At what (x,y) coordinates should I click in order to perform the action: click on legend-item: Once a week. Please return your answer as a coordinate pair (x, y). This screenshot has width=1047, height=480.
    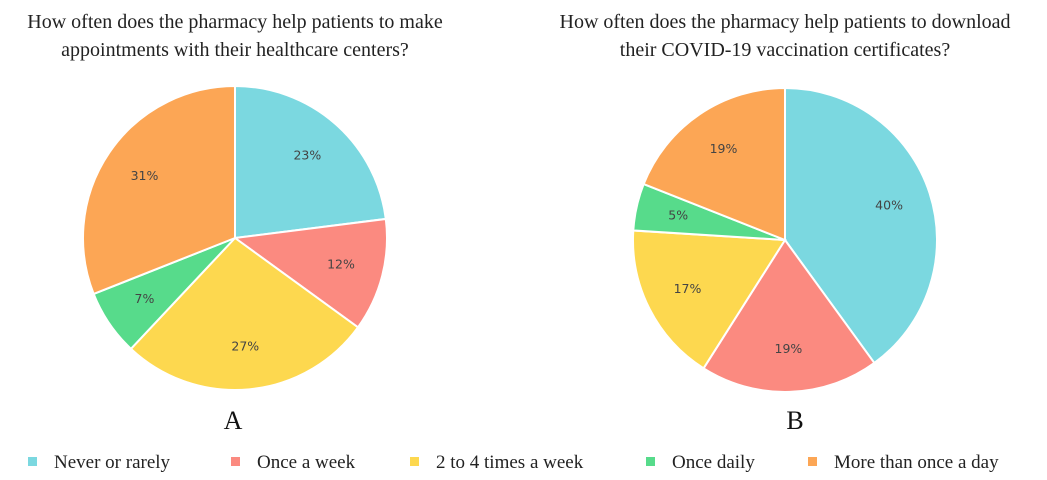
    Looking at the image, I should click on (293, 463).